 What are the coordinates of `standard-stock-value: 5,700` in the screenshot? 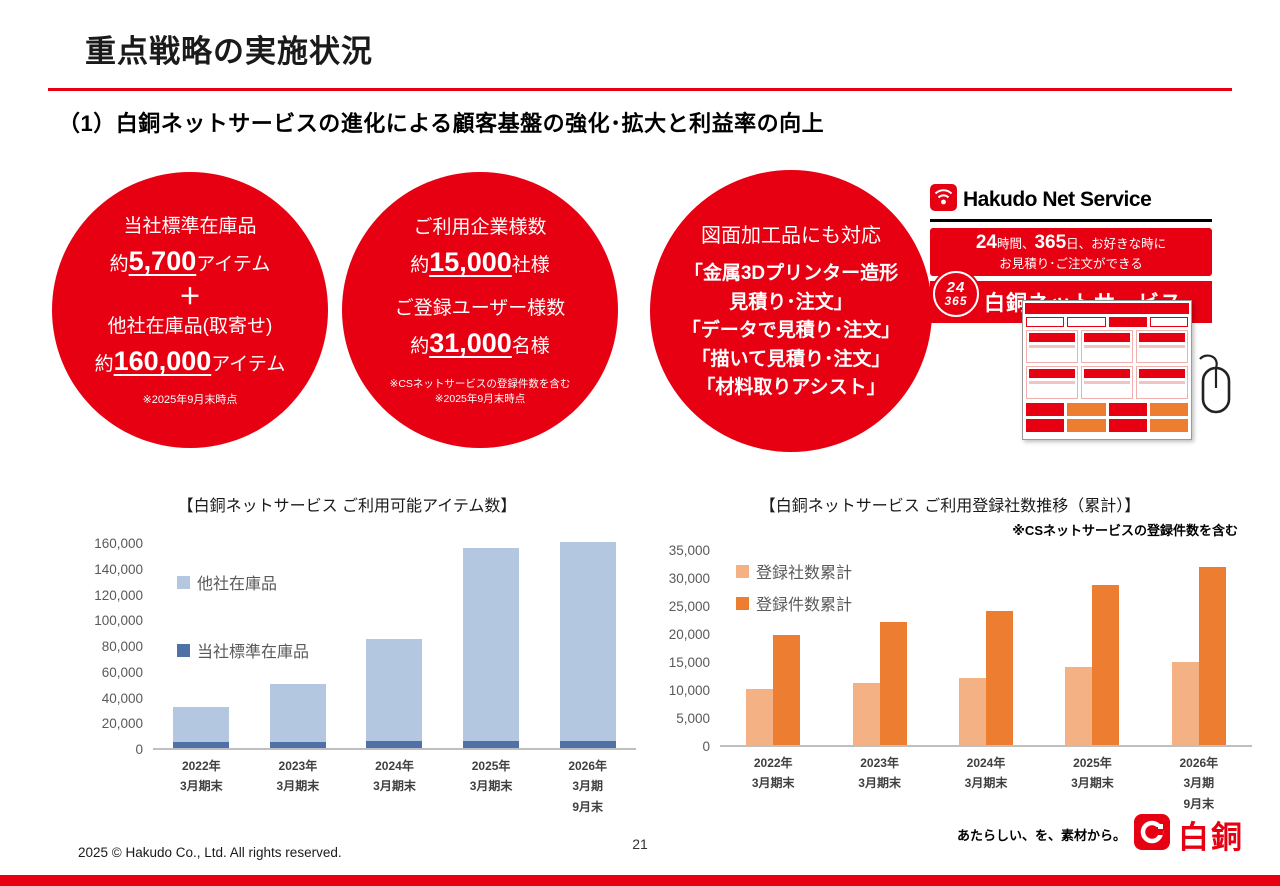 It's located at (162, 261).